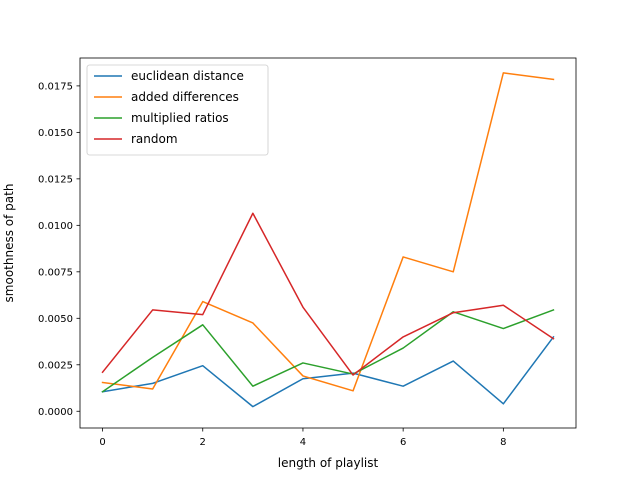 The height and width of the screenshot is (484, 640). What do you see at coordinates (185, 97) in the screenshot?
I see `legend-label-added-differences: added differences` at bounding box center [185, 97].